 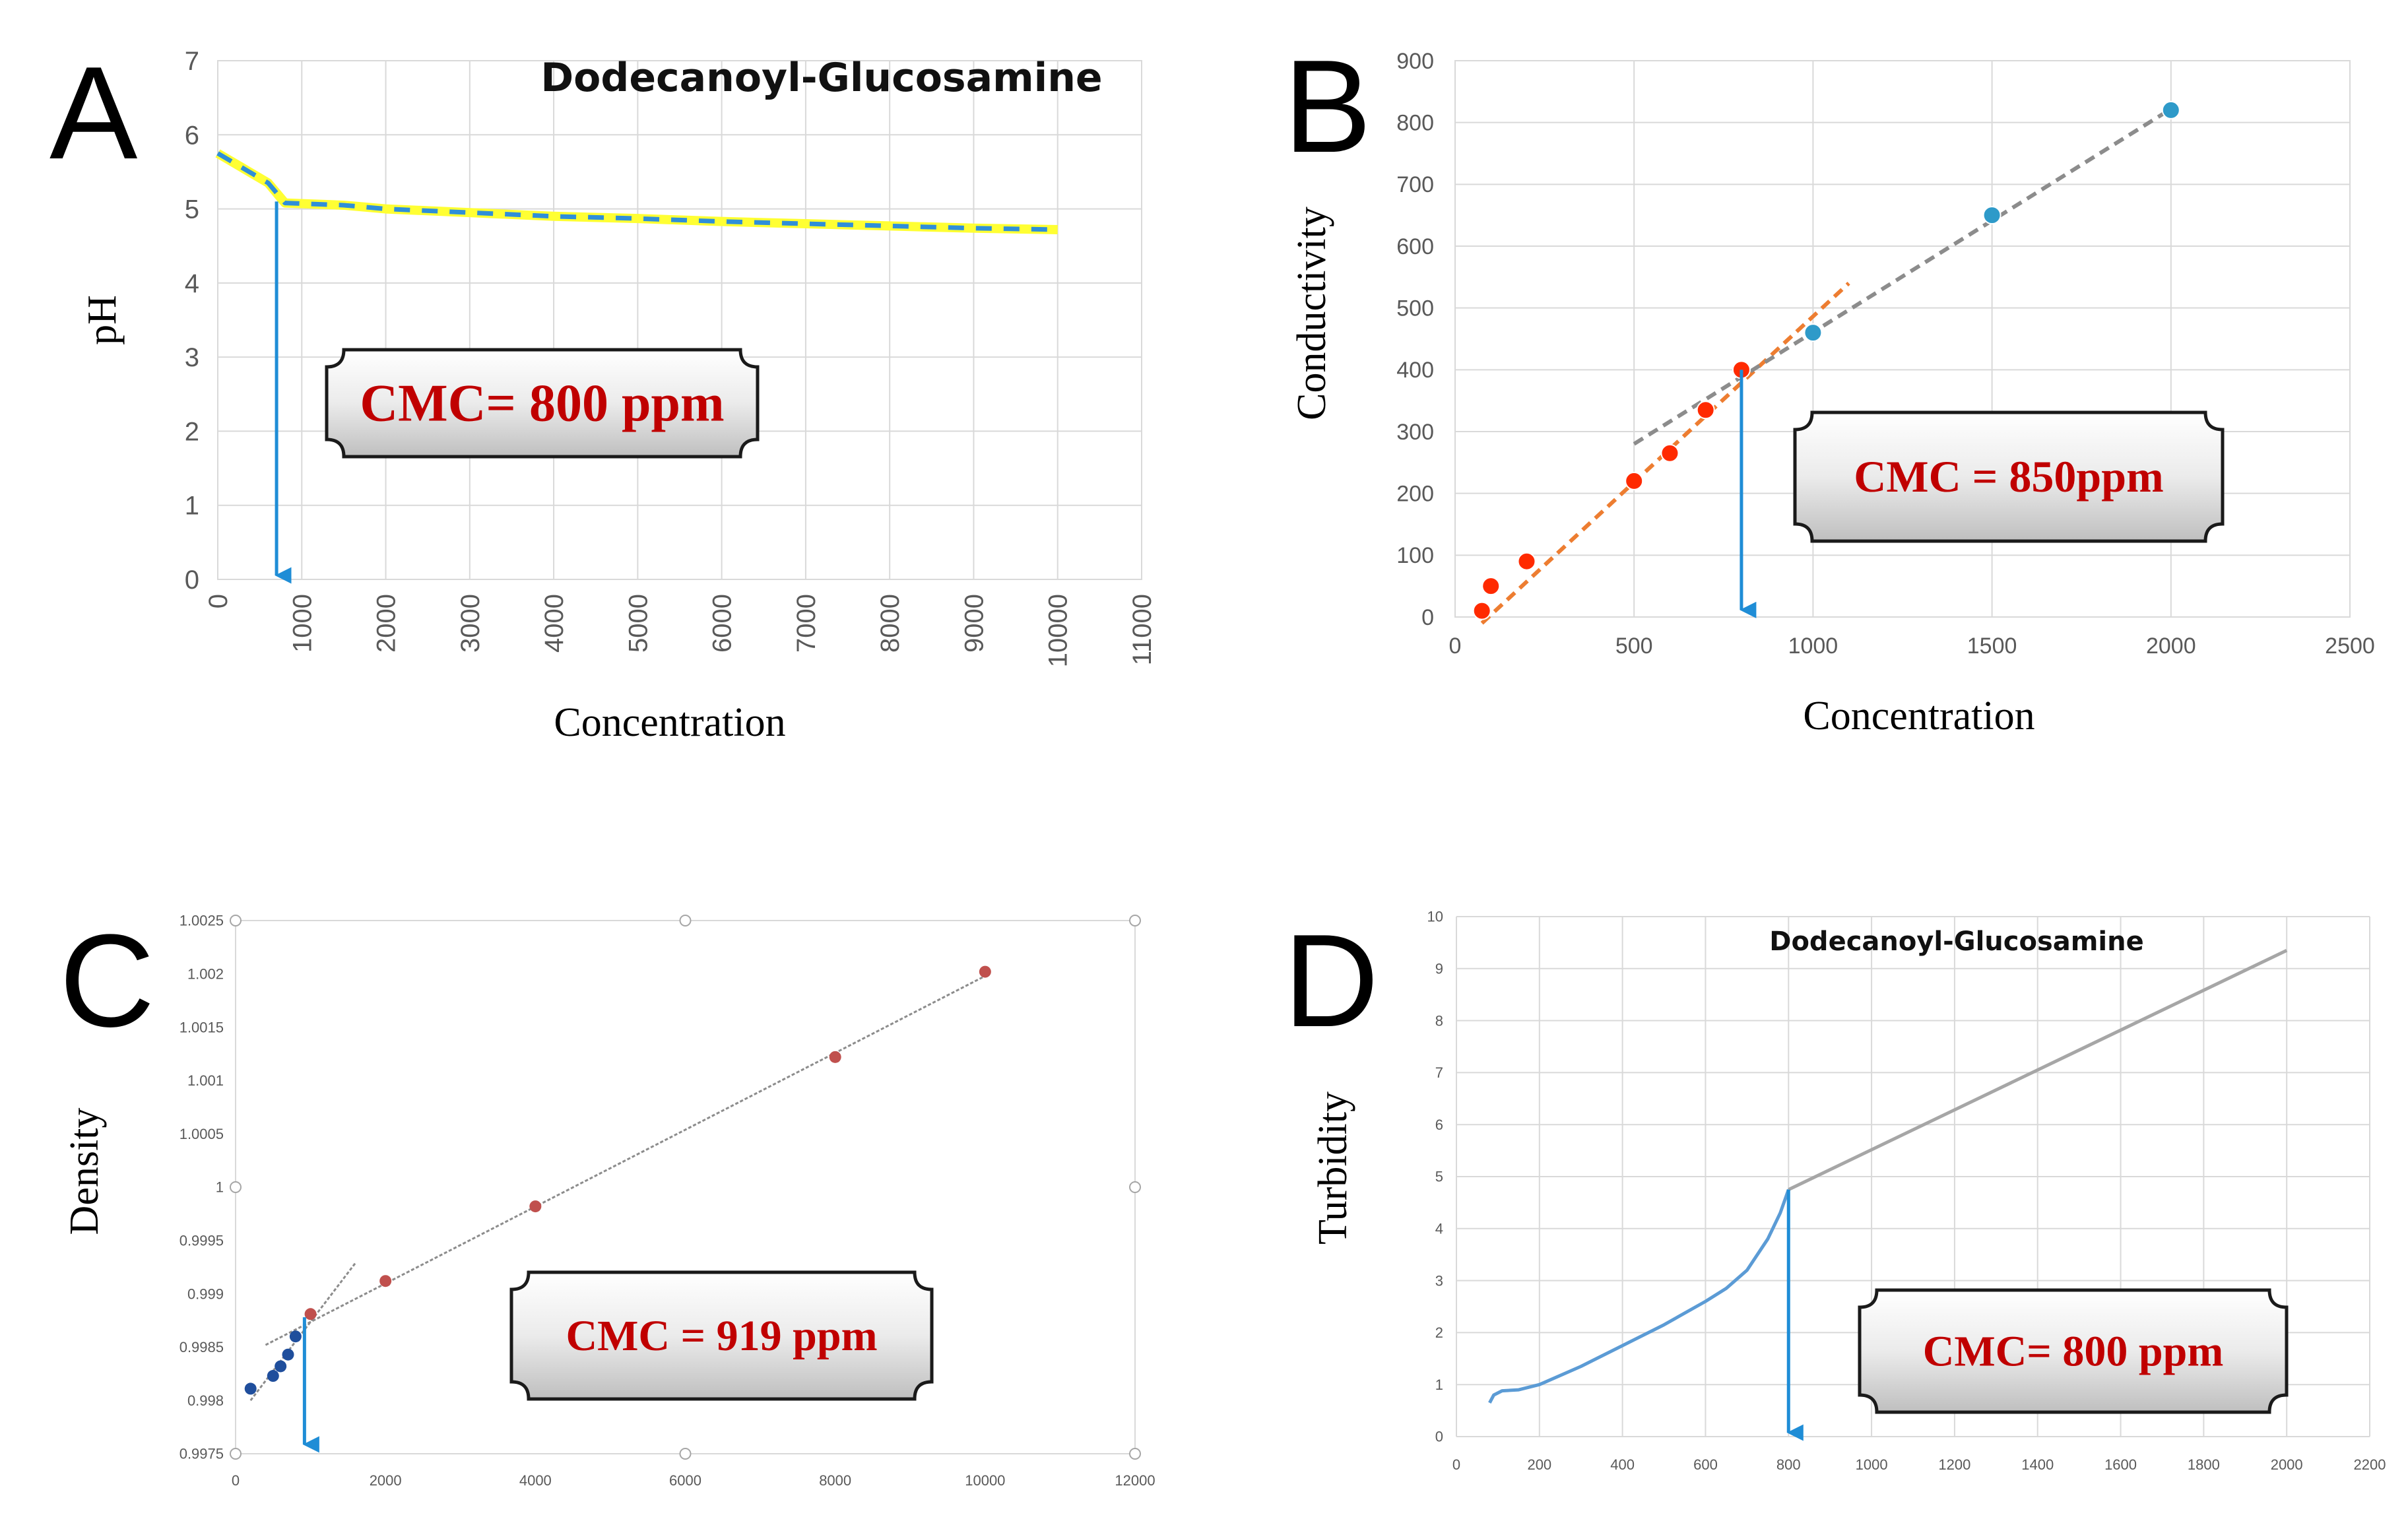 I want to click on x-tick-label-b-4: 2000, so click(x=2171, y=646).